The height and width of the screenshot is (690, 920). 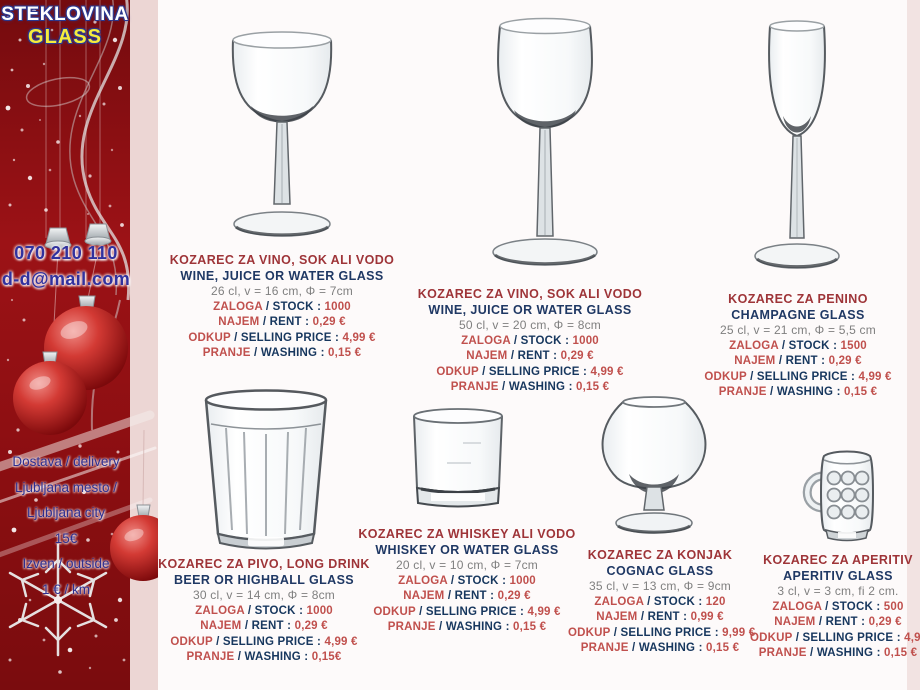 I want to click on product-name-en: WHISKEY OR WATER GLASS, so click(x=467, y=549).